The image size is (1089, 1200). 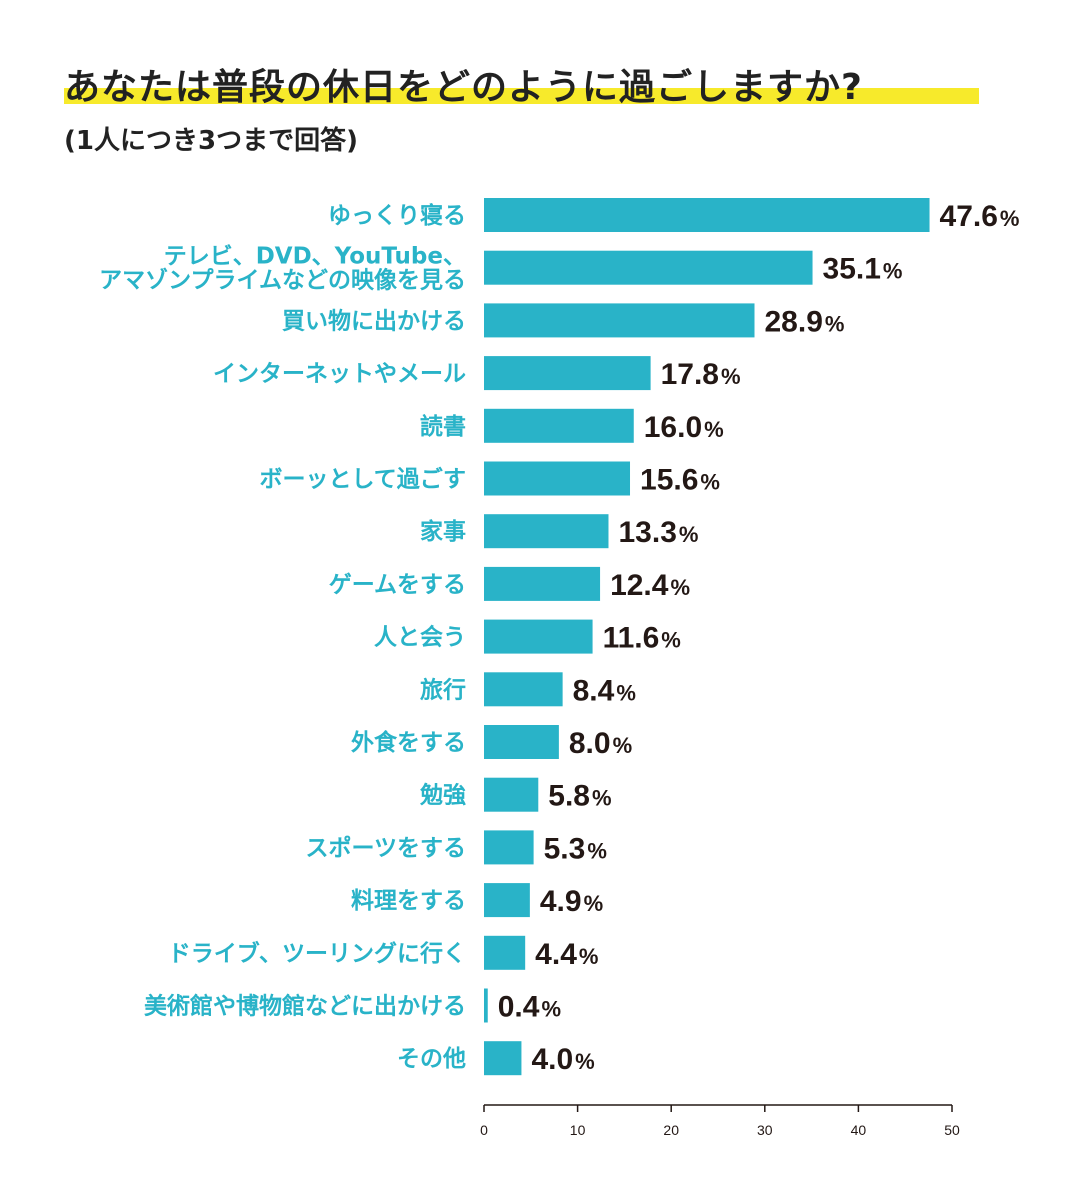 I want to click on value-label: 4.0%, so click(x=562, y=1059).